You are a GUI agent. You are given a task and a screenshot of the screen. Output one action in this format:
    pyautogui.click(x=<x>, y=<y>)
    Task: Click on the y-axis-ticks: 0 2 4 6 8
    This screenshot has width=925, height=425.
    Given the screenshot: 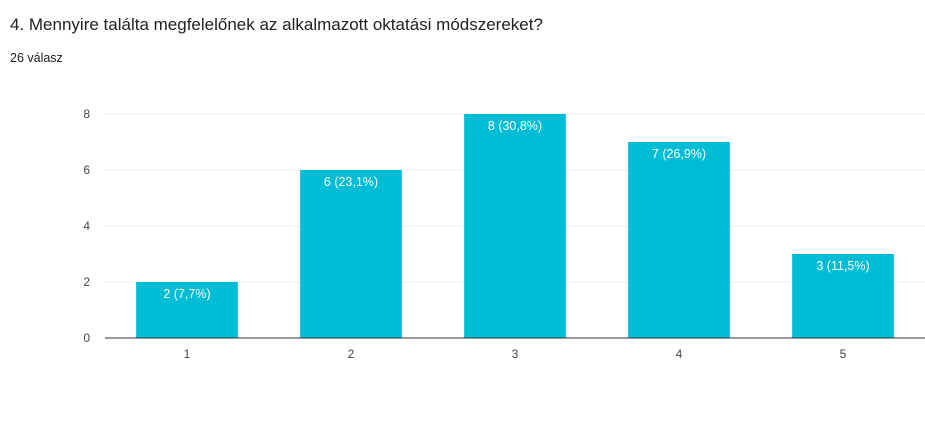 What is the action you would take?
    pyautogui.click(x=86, y=226)
    